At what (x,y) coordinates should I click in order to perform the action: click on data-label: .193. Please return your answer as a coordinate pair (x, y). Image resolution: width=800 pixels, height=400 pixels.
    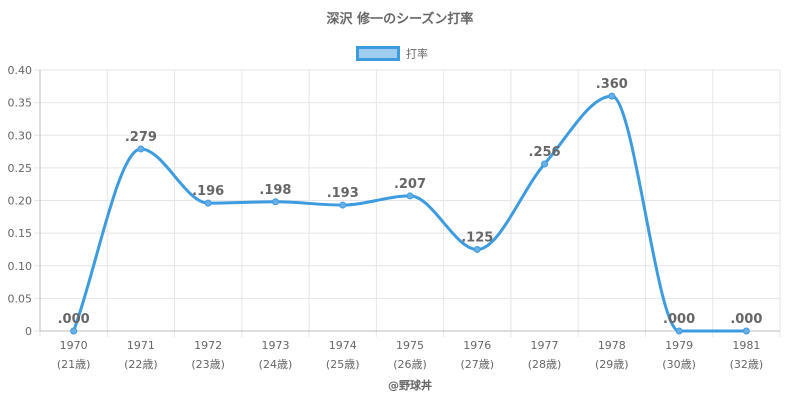
    Looking at the image, I should click on (343, 193).